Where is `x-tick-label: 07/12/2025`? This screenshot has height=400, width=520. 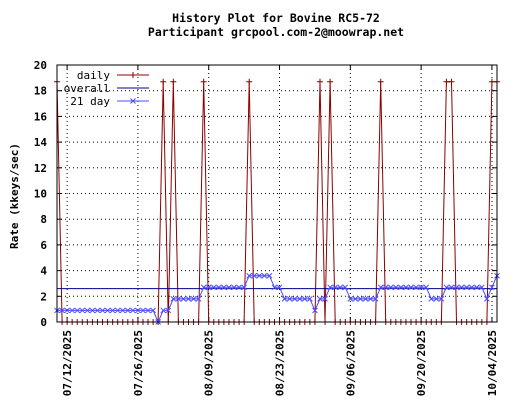
x-tick-label: 07/12/2025 is located at coordinates (67, 363).